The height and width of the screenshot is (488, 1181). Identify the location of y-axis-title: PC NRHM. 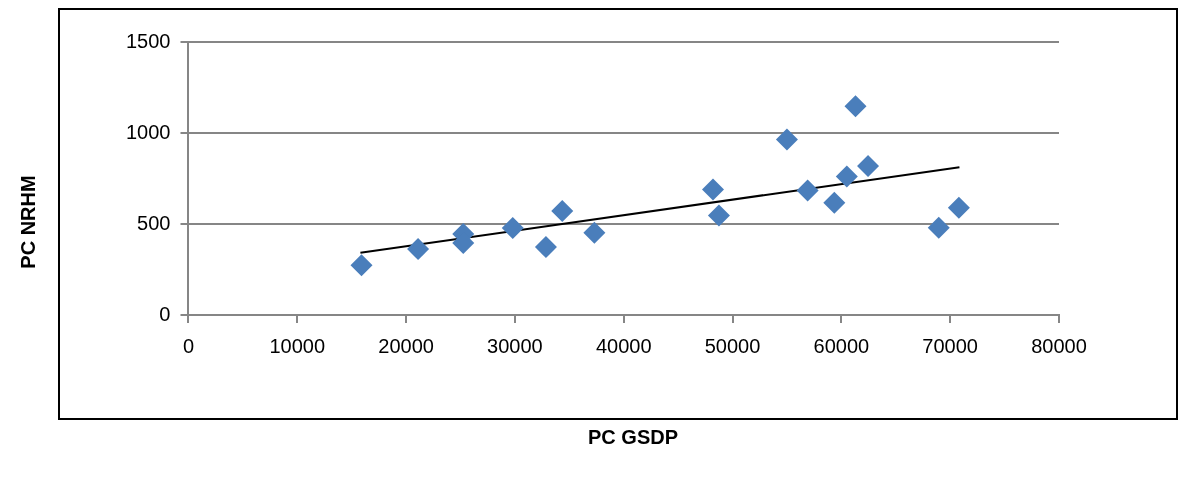
(28, 222).